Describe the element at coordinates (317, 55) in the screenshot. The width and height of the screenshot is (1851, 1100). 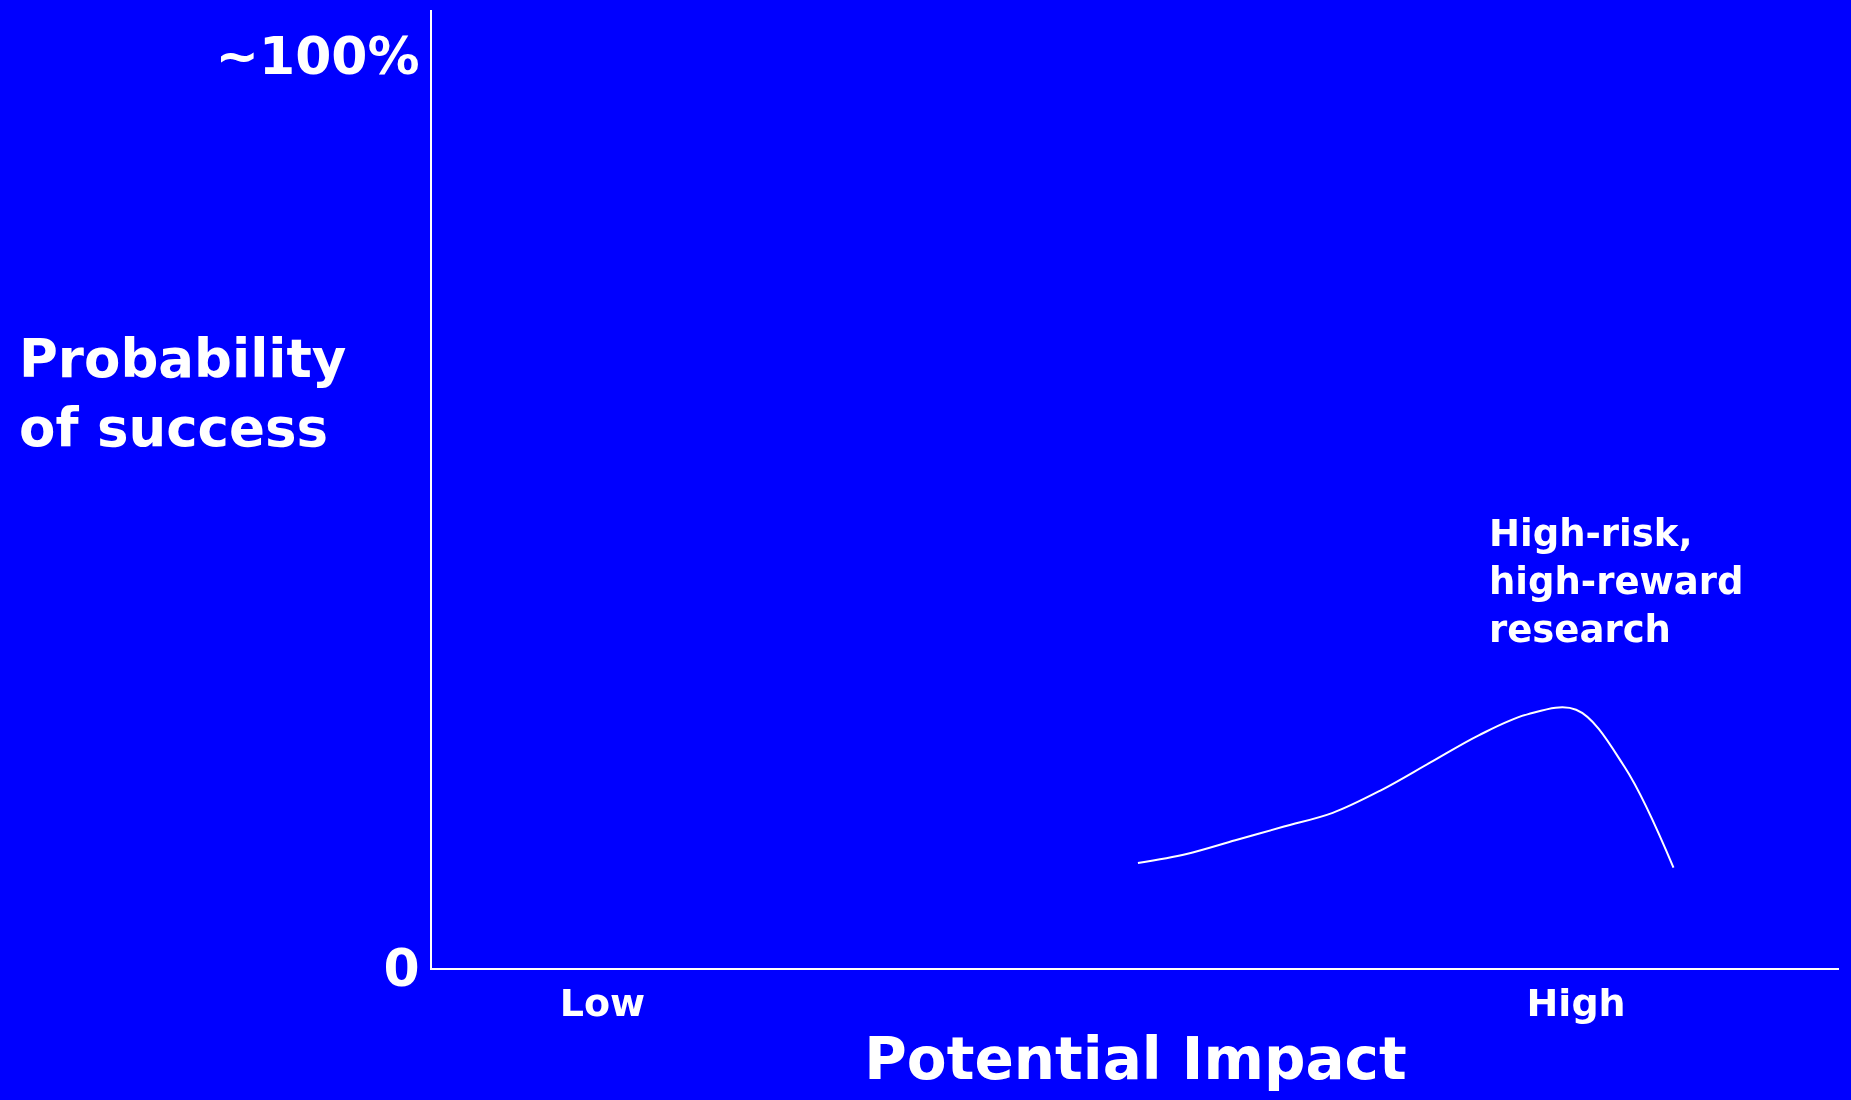
I see `y-tick-label: ~100%` at that location.